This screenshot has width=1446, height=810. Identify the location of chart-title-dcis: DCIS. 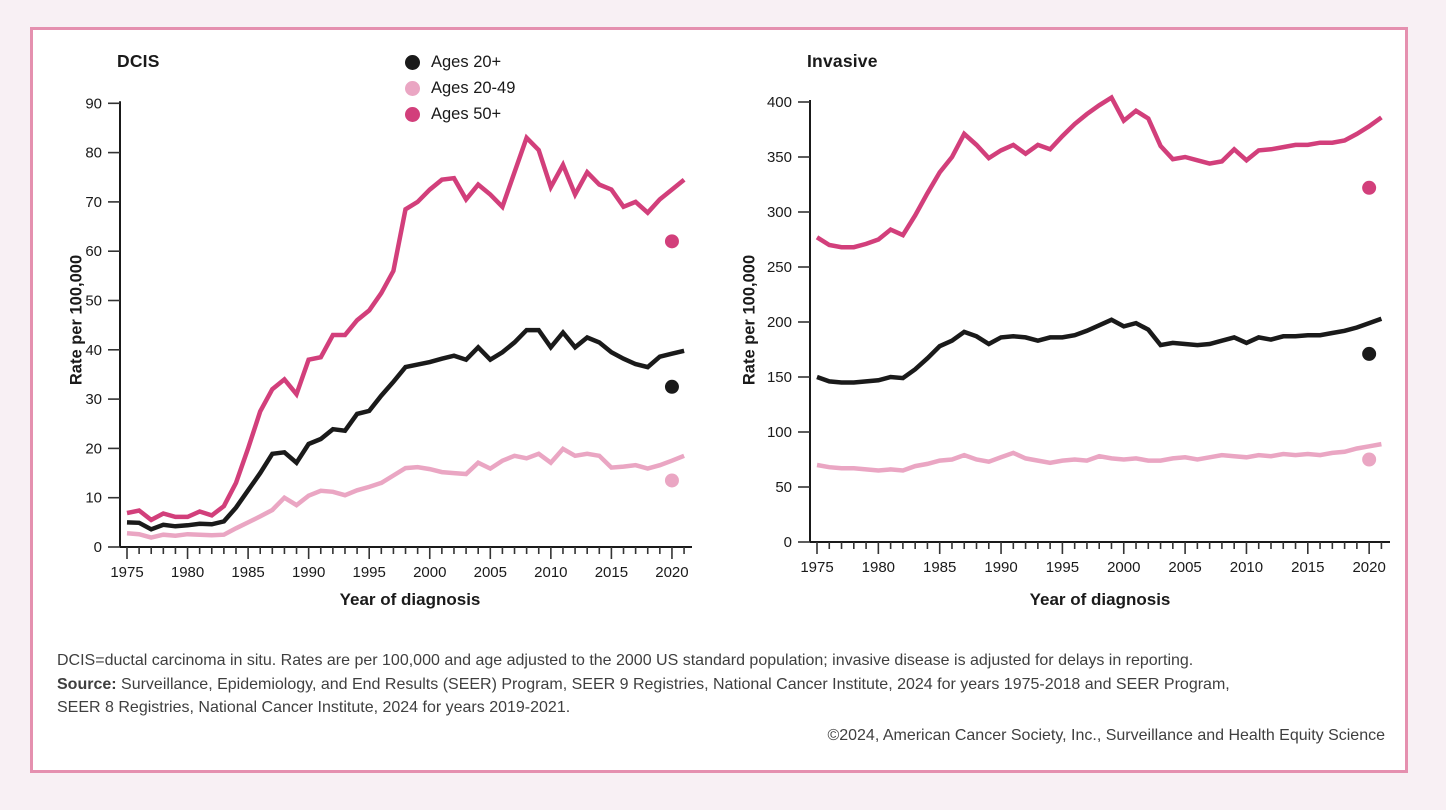
(138, 61).